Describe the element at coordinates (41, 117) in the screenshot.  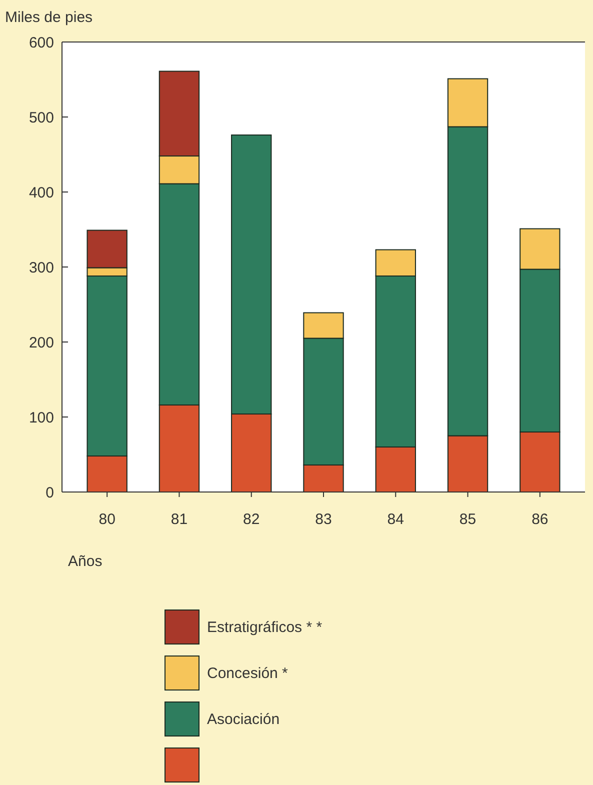
I see `y-tick-label: 500` at that location.